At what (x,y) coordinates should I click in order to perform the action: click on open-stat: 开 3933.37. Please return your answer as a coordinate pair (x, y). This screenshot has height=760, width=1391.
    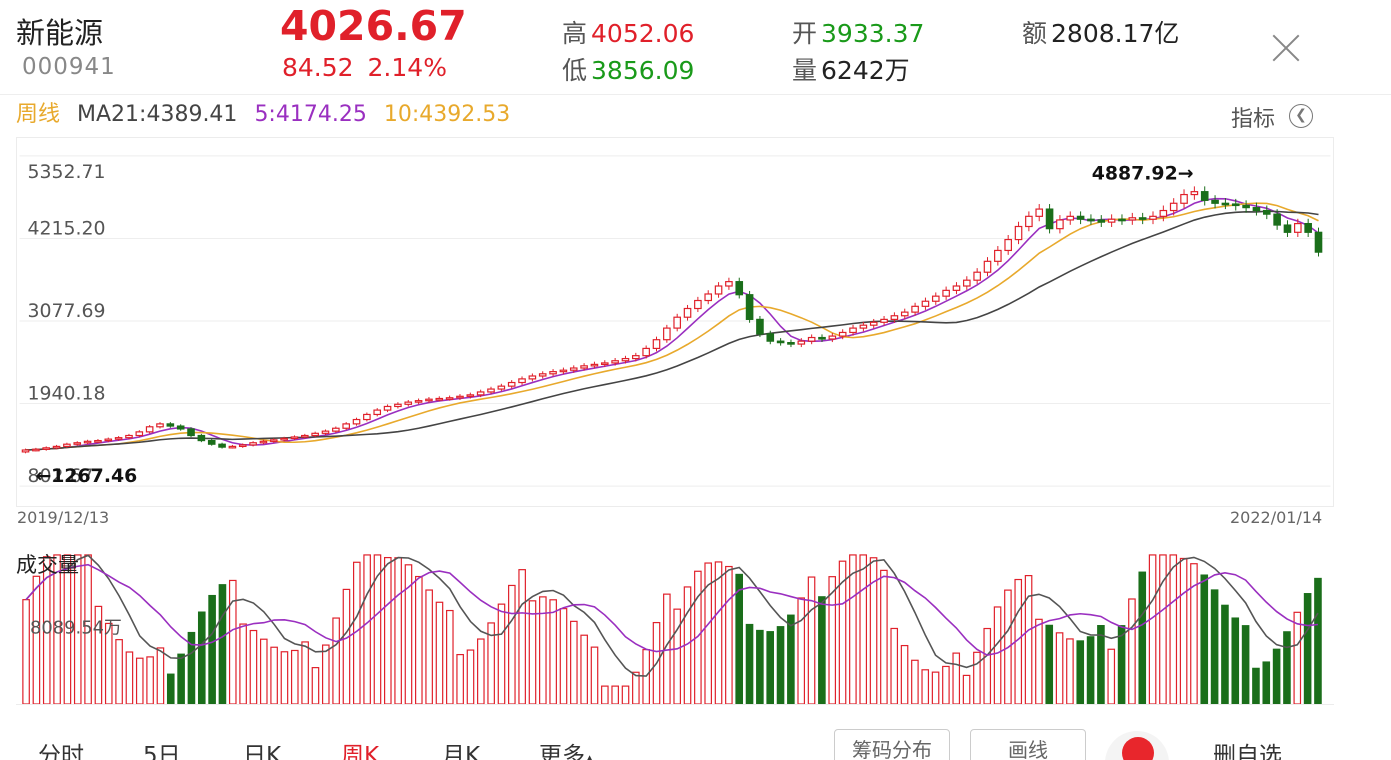
    Looking at the image, I should click on (858, 32).